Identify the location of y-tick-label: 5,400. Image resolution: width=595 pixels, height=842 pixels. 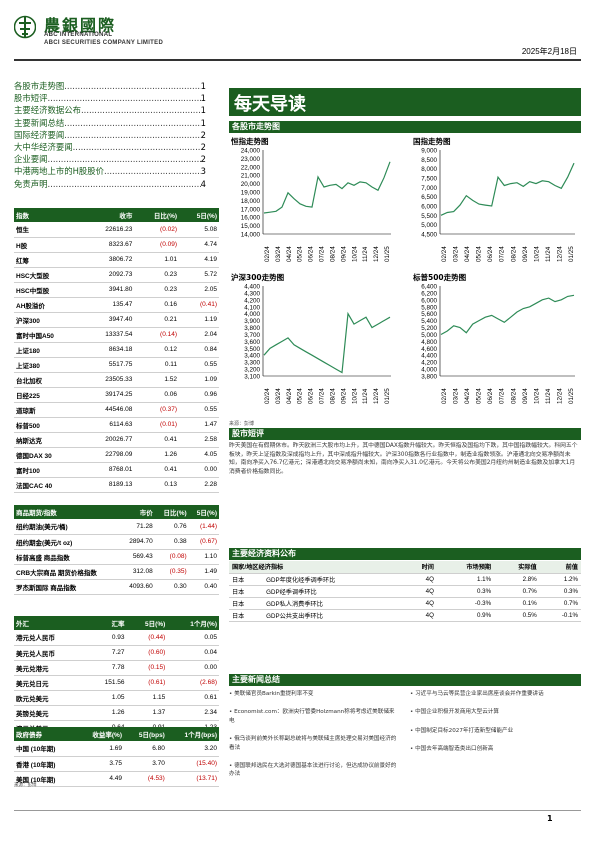
(429, 321).